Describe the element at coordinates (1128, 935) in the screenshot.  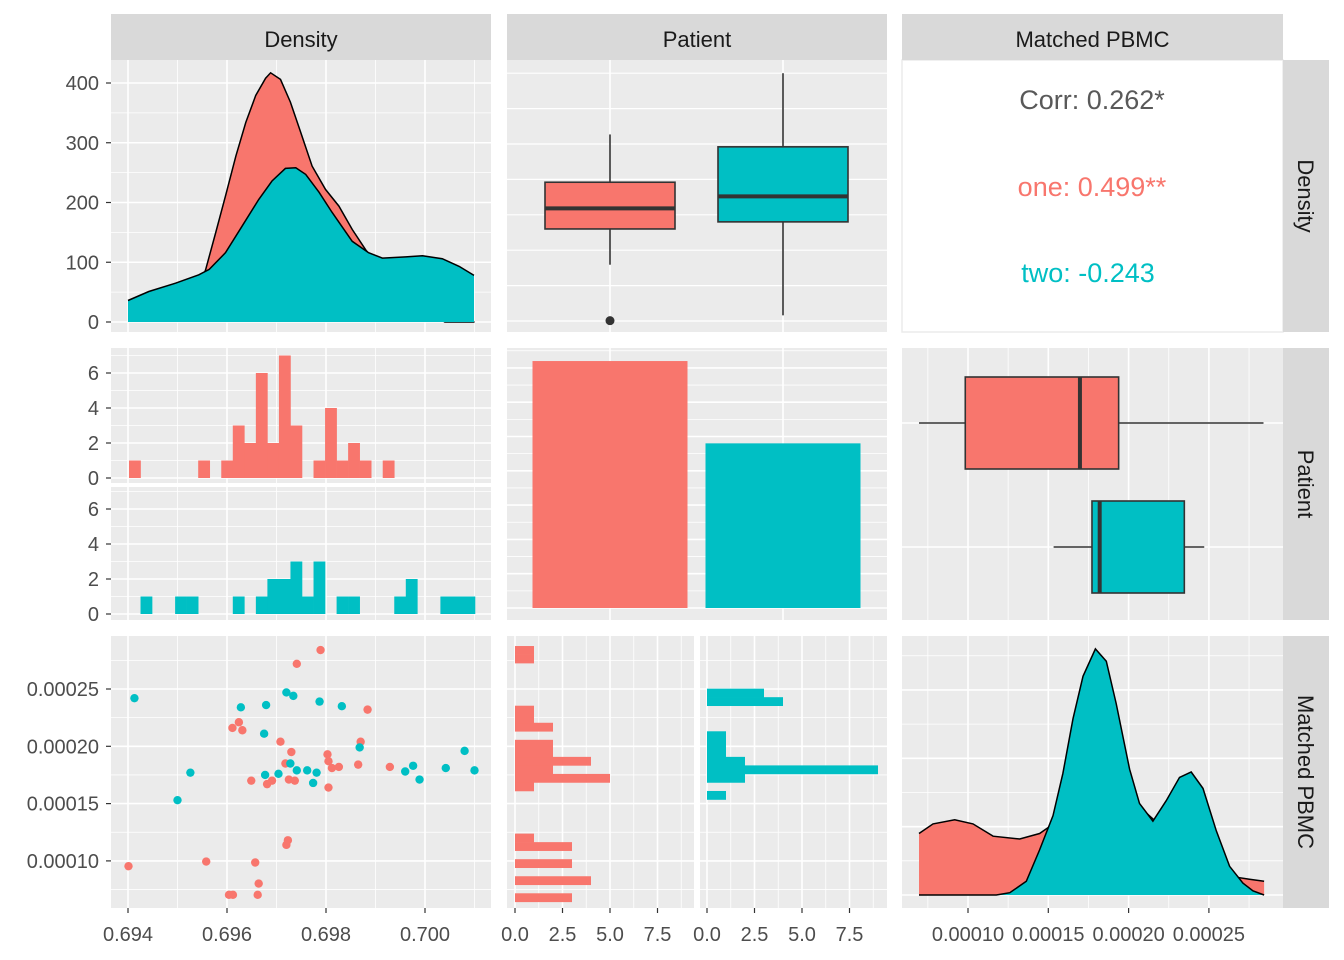
I see `x-tick-label: 0.00020` at that location.